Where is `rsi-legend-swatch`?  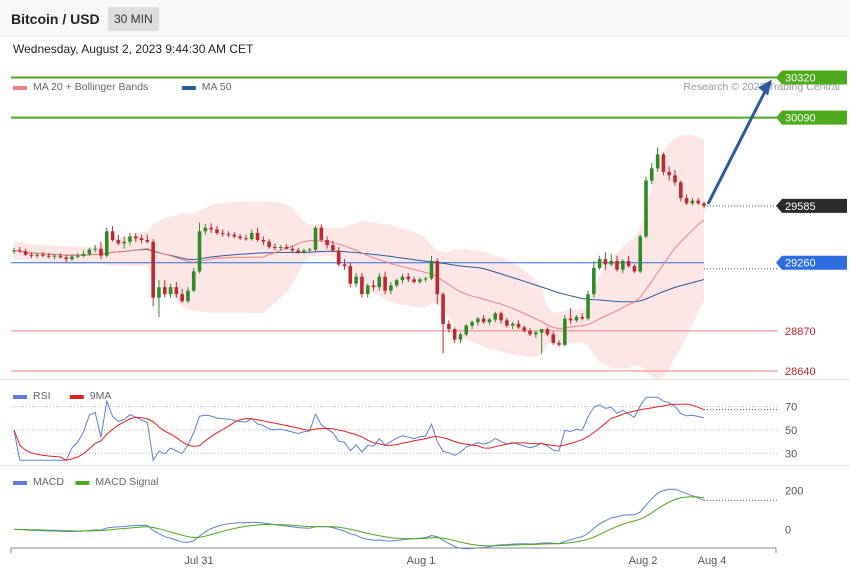
rsi-legend-swatch is located at coordinates (20, 397).